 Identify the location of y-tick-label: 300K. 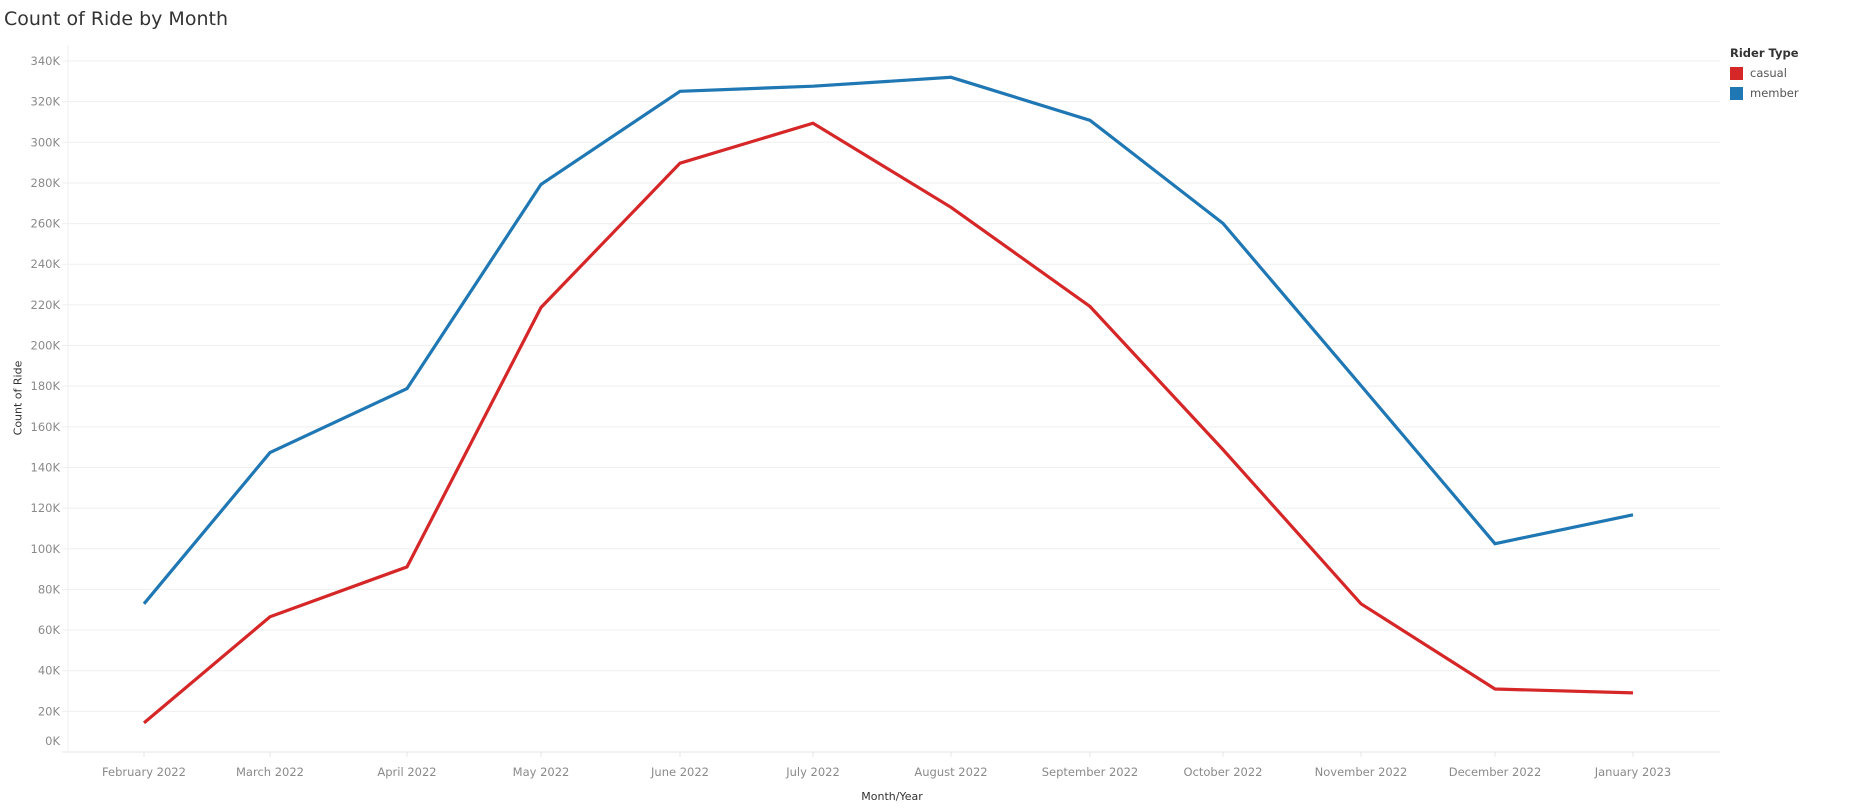
(46, 142).